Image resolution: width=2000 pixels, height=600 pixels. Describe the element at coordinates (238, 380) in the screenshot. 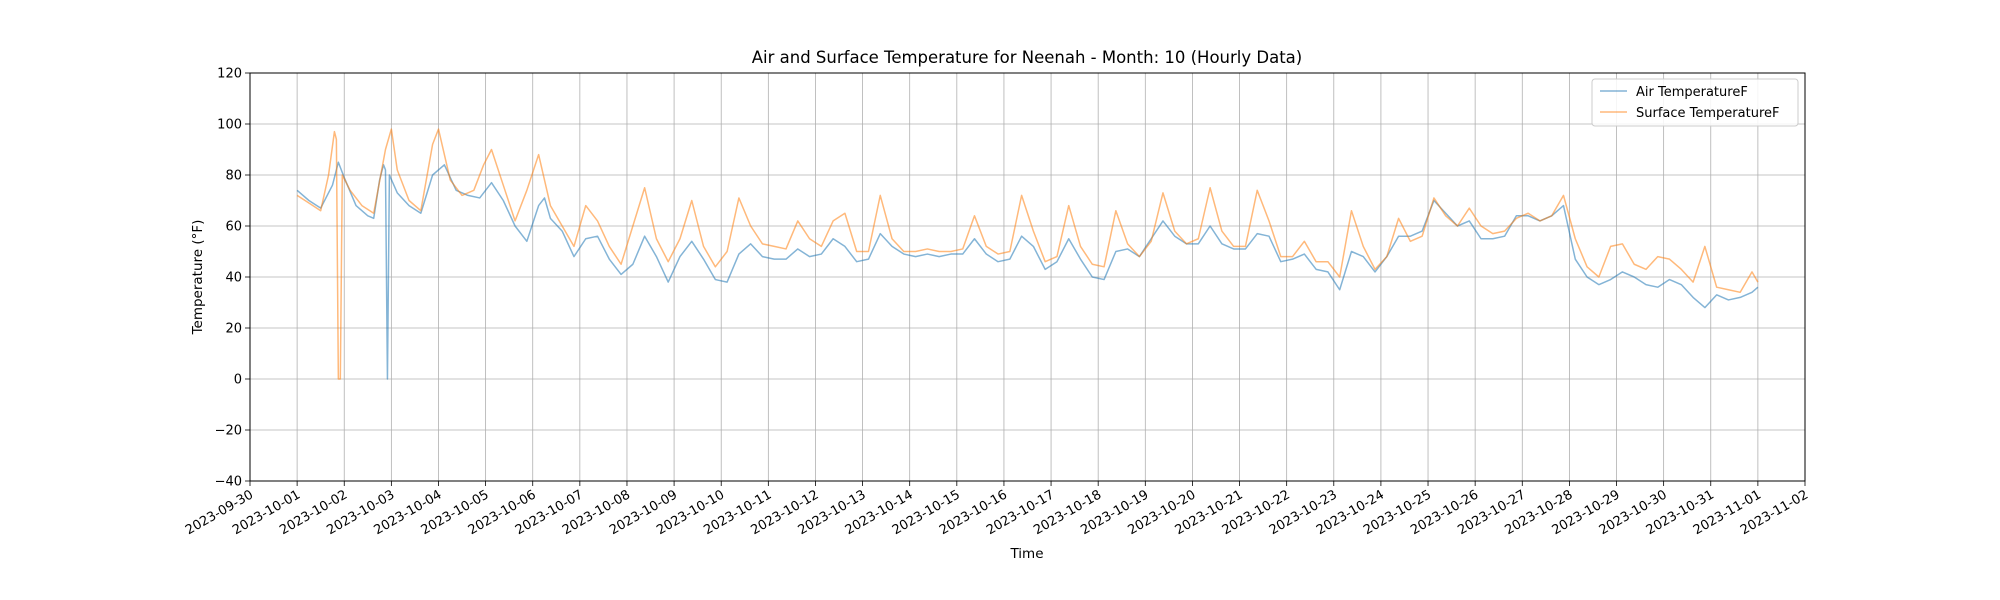

I see `y-tick-label: 0` at that location.